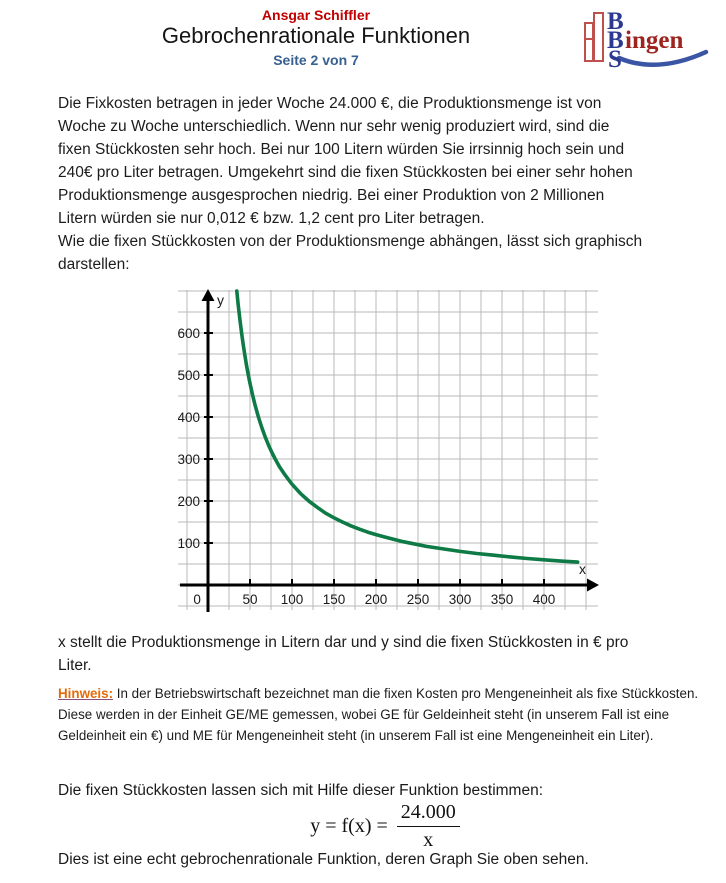  Describe the element at coordinates (316, 60) in the screenshot. I see `page-number: Seite 2 von 7` at that location.